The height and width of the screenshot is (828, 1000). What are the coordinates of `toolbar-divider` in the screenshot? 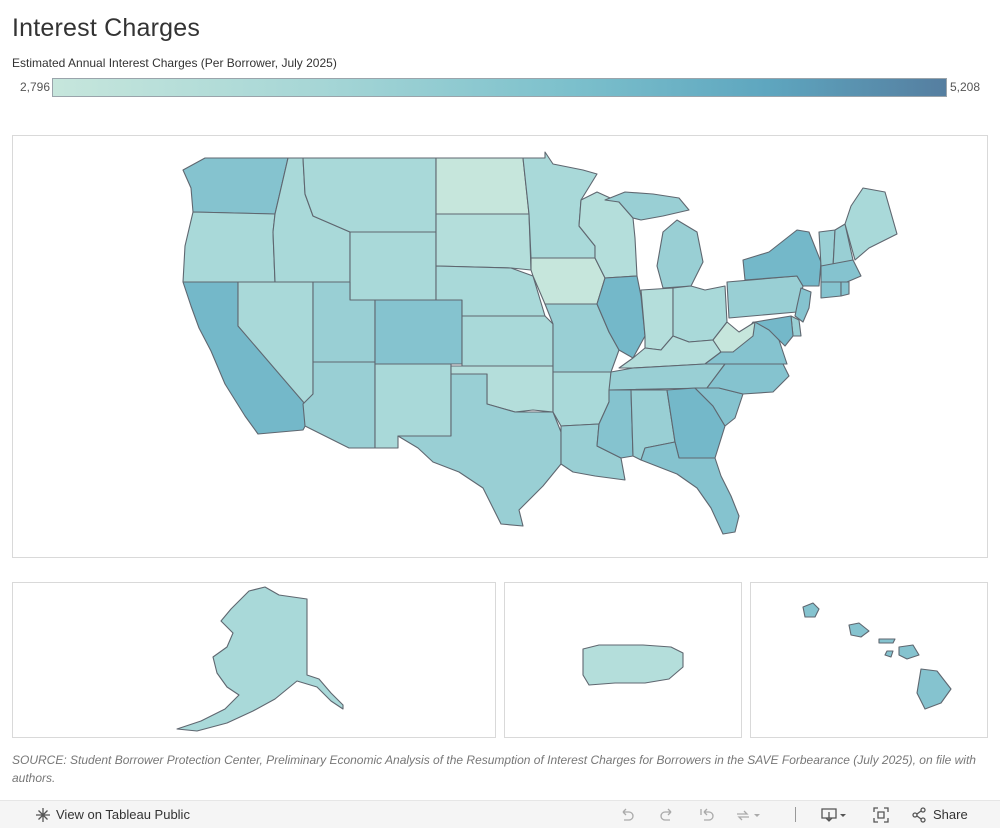 It's located at (795, 814).